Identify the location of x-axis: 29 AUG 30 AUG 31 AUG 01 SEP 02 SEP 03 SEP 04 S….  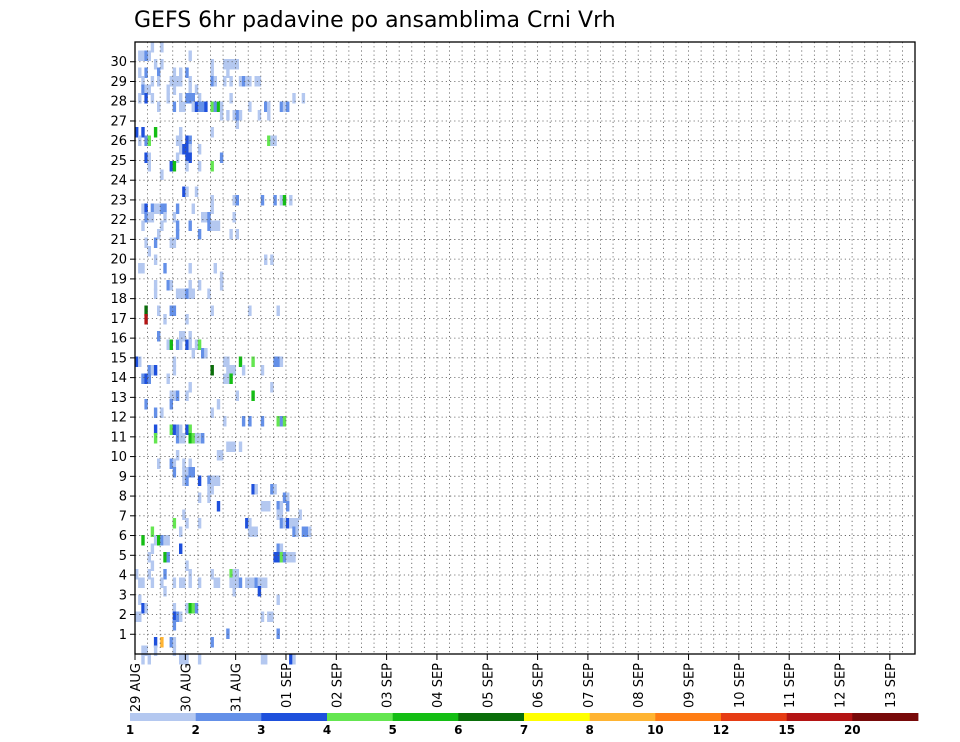
(514, 683).